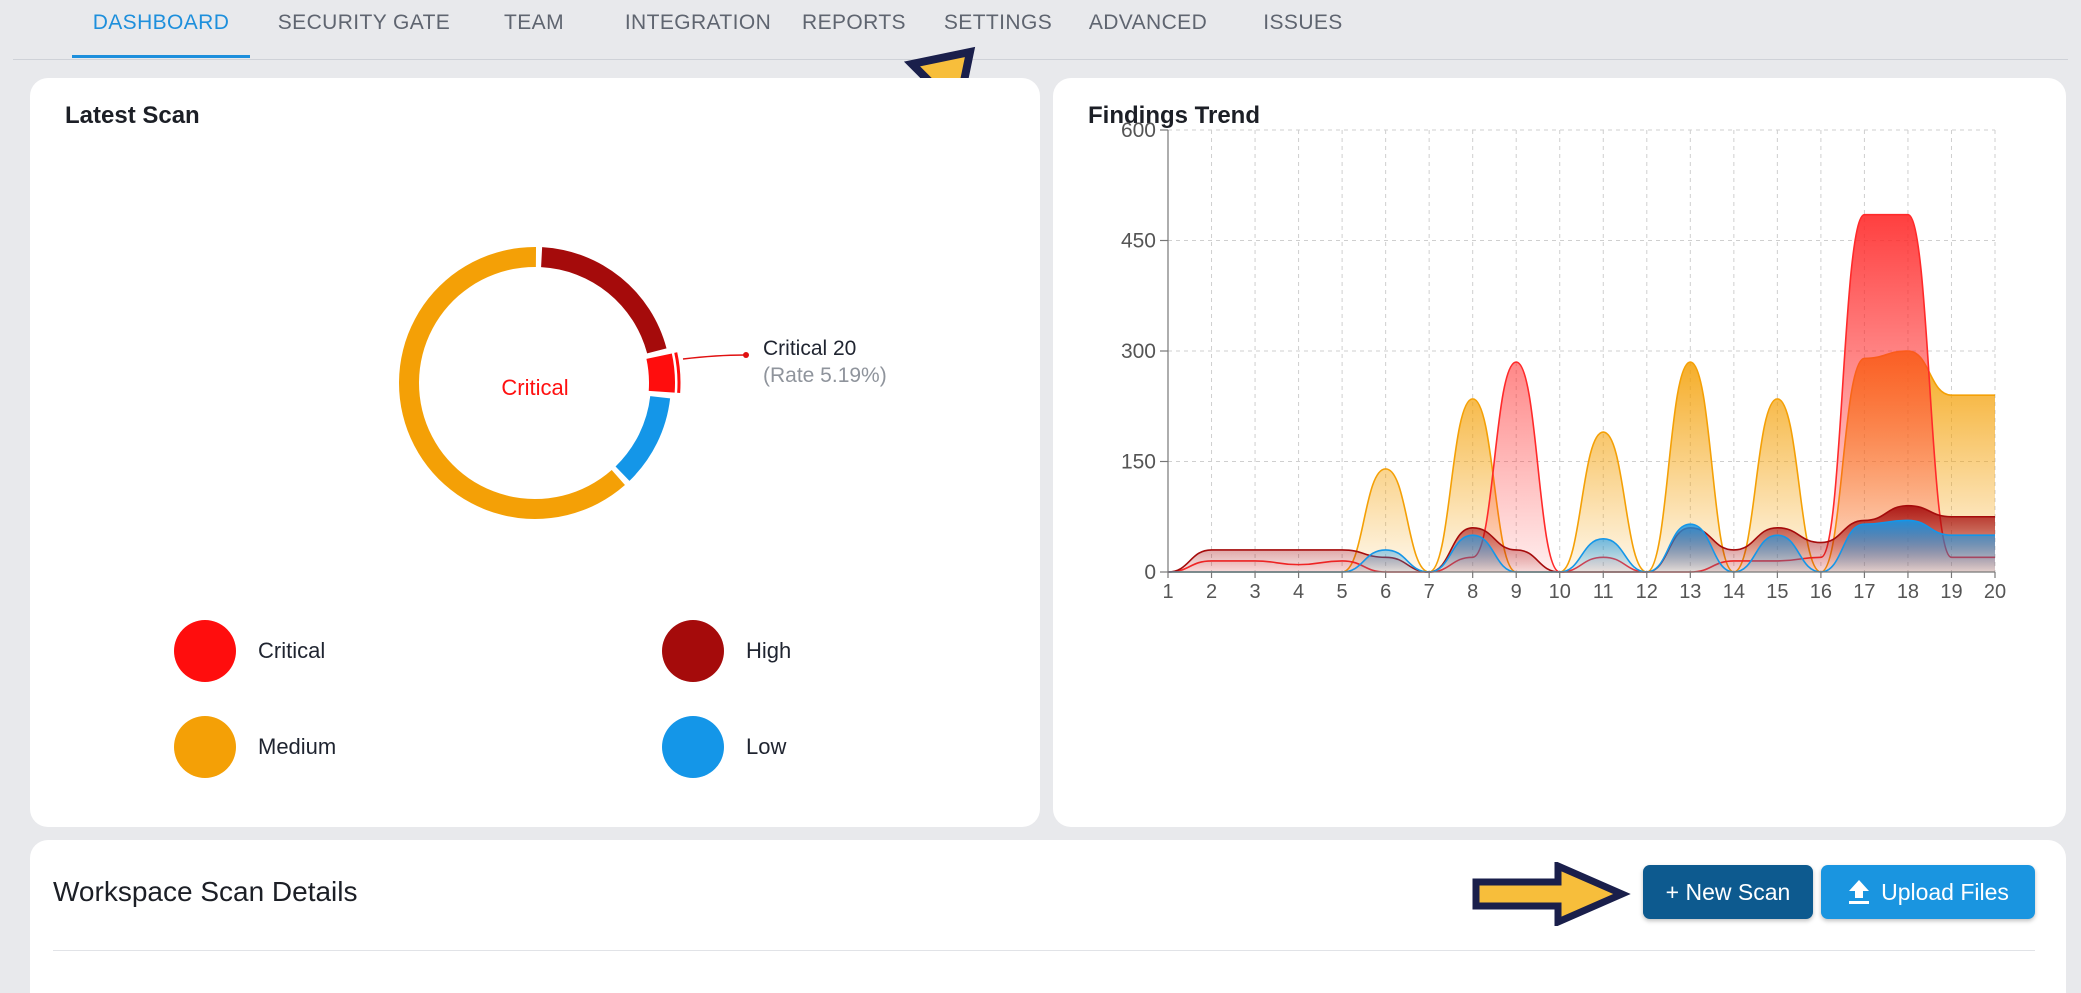  I want to click on y-tick-label: 600, so click(1138, 130).